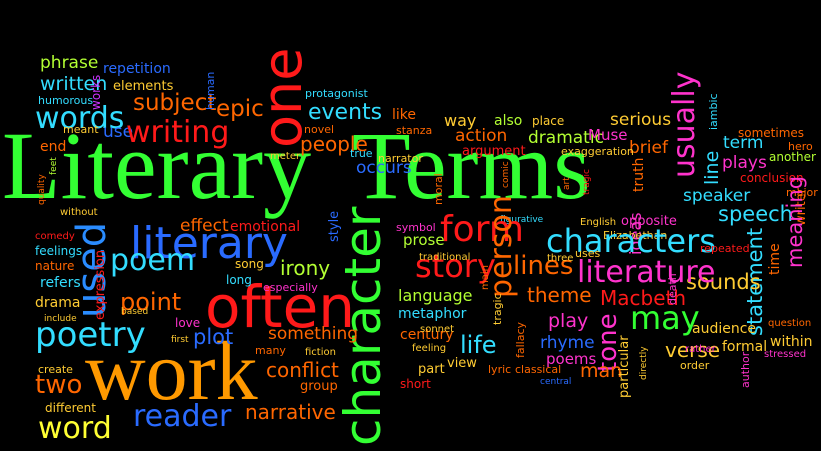  What do you see at coordinates (280, 307) in the screenshot?
I see `word: often` at bounding box center [280, 307].